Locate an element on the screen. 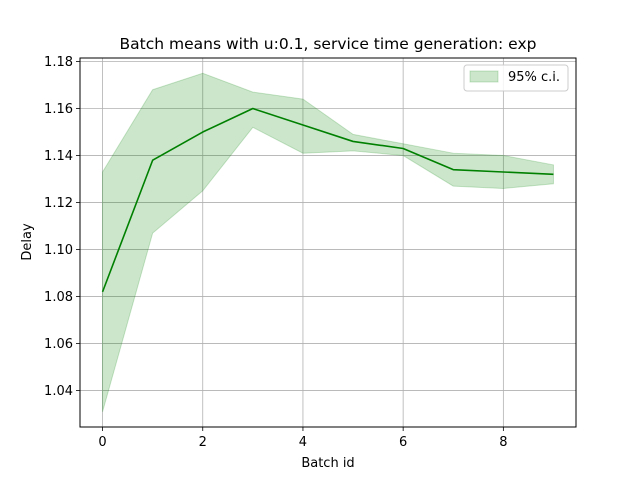 The height and width of the screenshot is (484, 640). legend-swatch-ci is located at coordinates (484, 76).